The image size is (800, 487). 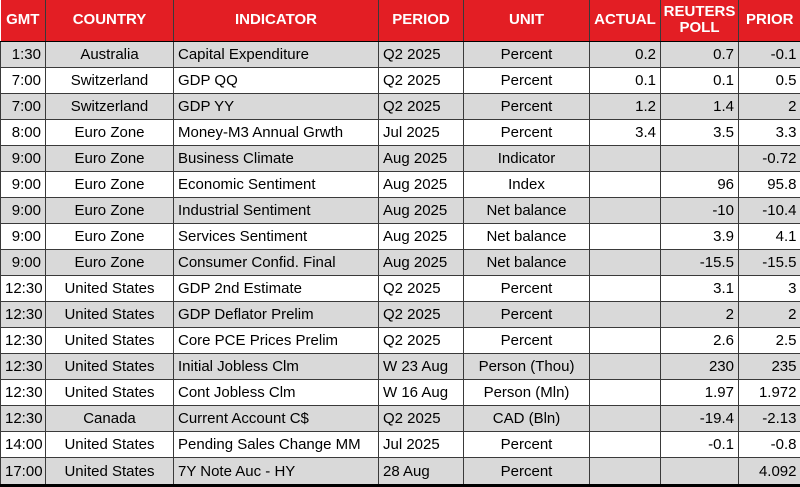 I want to click on cell-country: Australia, so click(x=109, y=54).